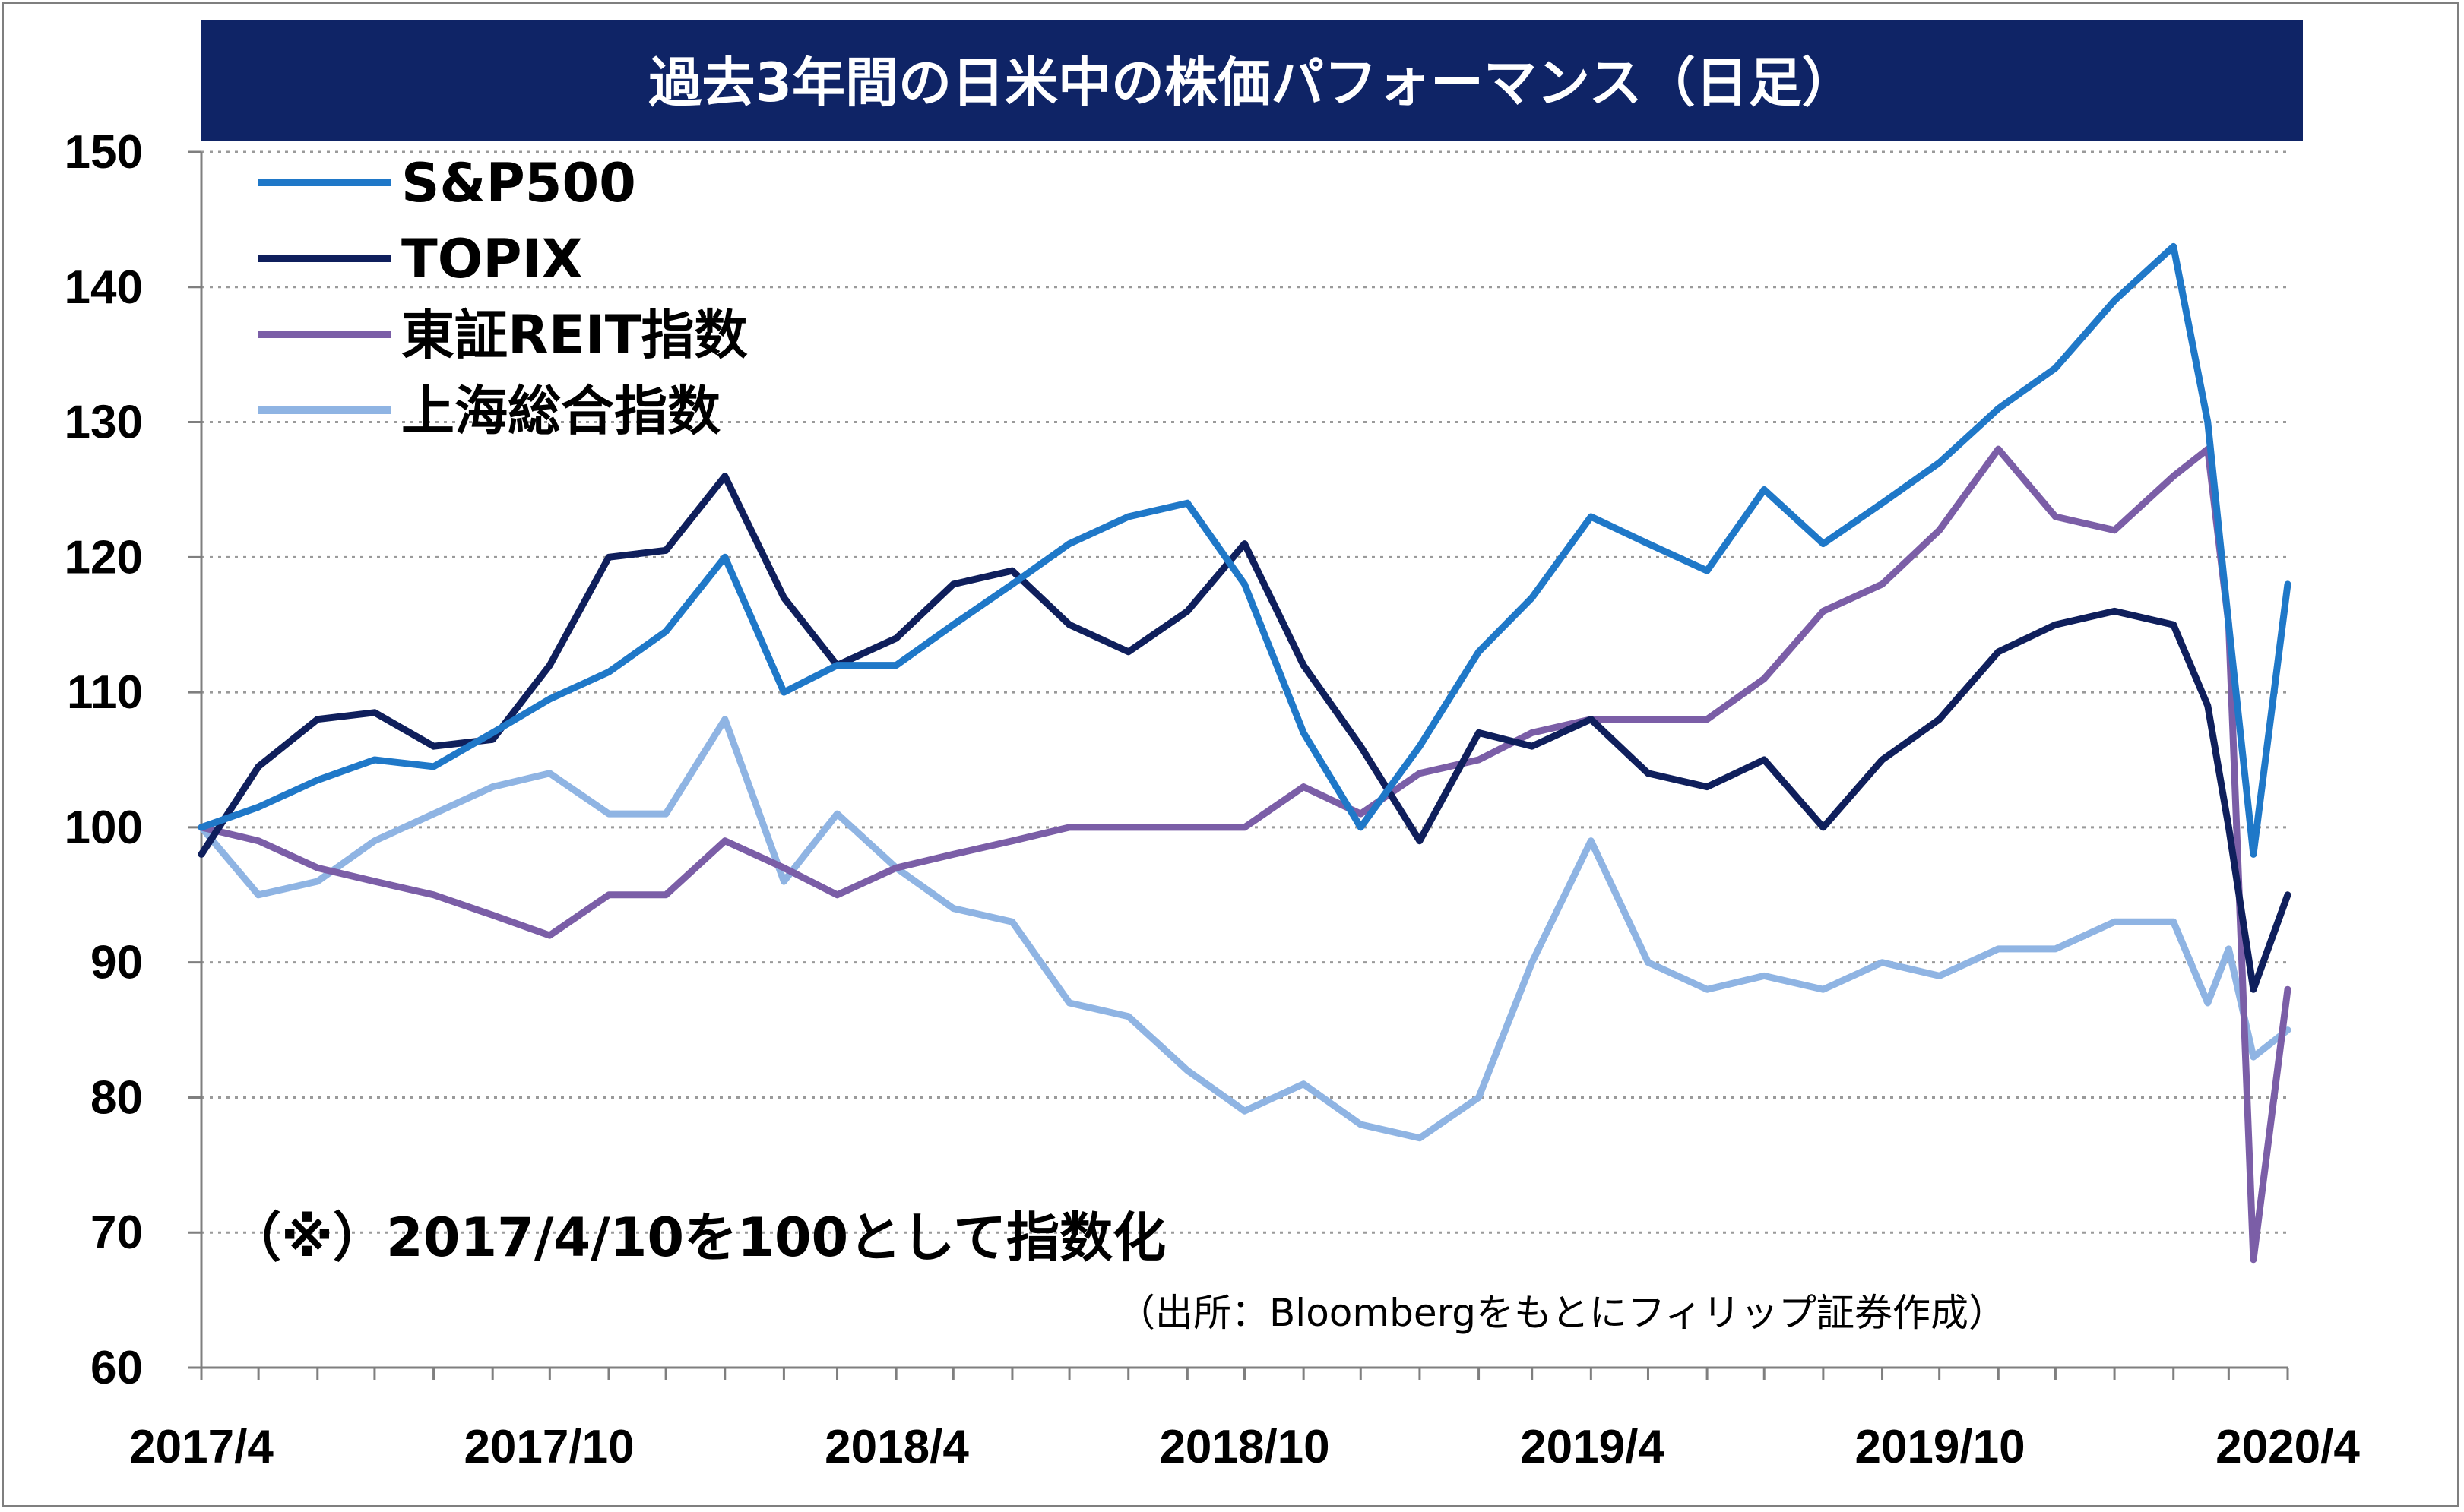  Describe the element at coordinates (104, 423) in the screenshot. I see `y-tick-label: 130` at that location.